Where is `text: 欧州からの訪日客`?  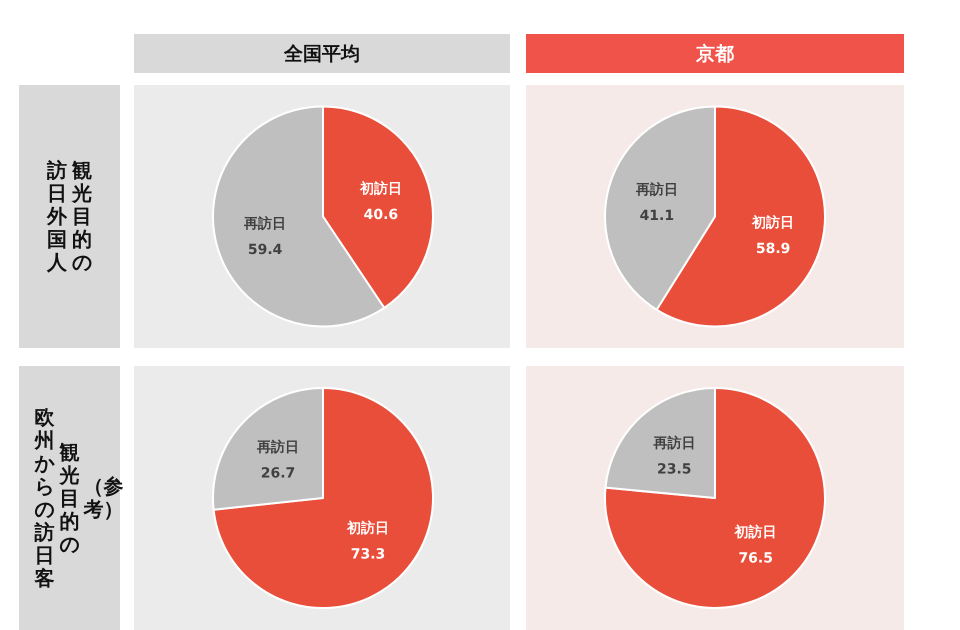 text: 欧州からの訪日客 is located at coordinates (45, 497).